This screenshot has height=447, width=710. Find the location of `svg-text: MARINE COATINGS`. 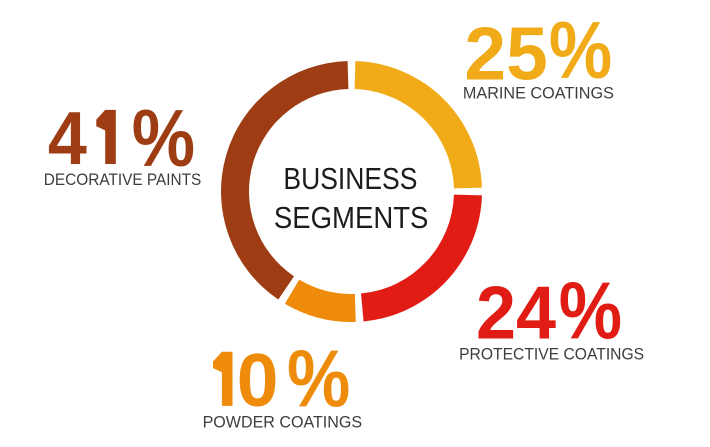

svg-text: MARINE COATINGS is located at coordinates (538, 93).